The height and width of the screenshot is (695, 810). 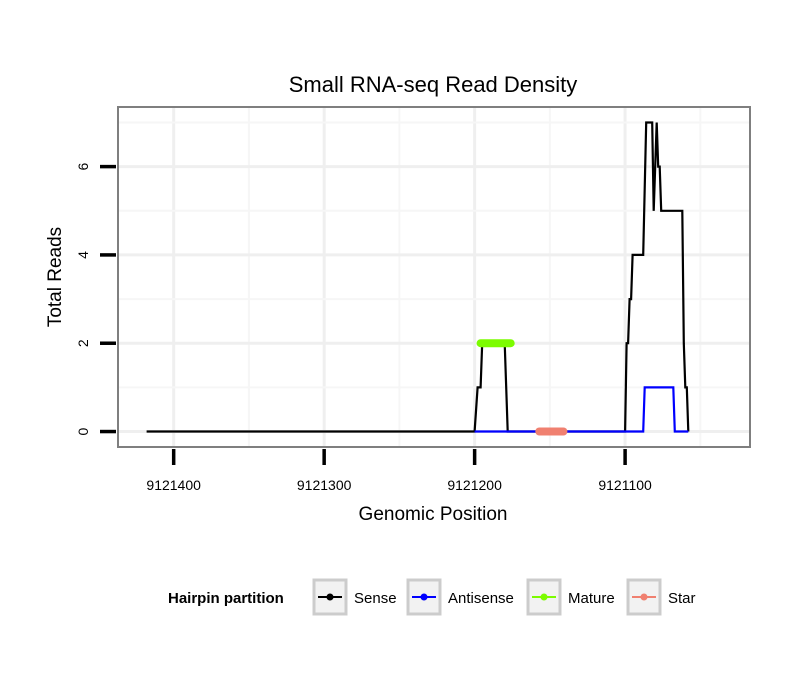 I want to click on legend-label-sense: Sense, so click(x=375, y=598).